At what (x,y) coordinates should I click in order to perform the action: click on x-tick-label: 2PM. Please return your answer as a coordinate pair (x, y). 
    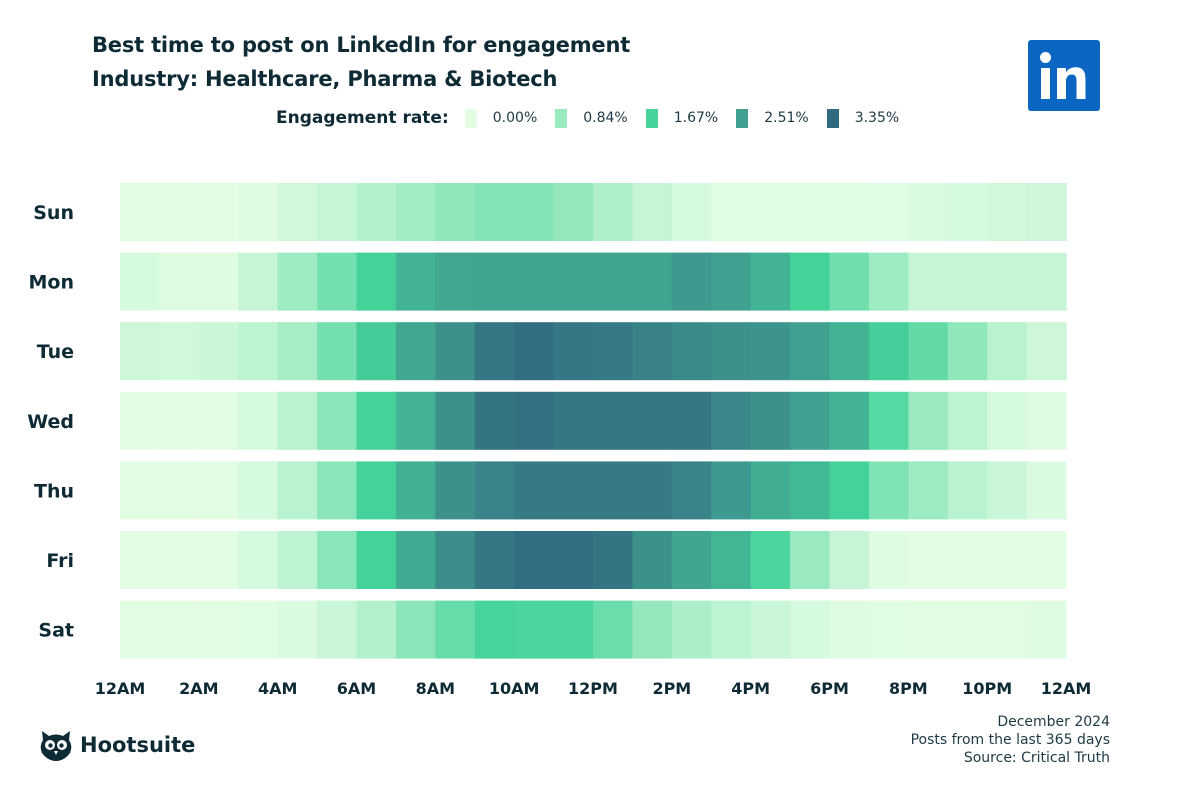
    Looking at the image, I should click on (671, 688).